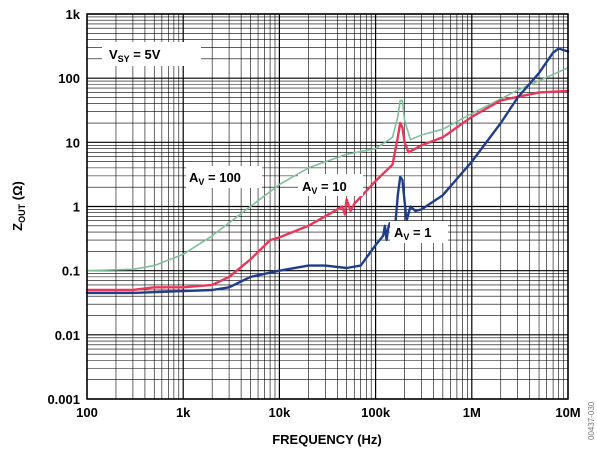 The width and height of the screenshot is (597, 452). I want to click on x-tick-label: 1M, so click(472, 412).